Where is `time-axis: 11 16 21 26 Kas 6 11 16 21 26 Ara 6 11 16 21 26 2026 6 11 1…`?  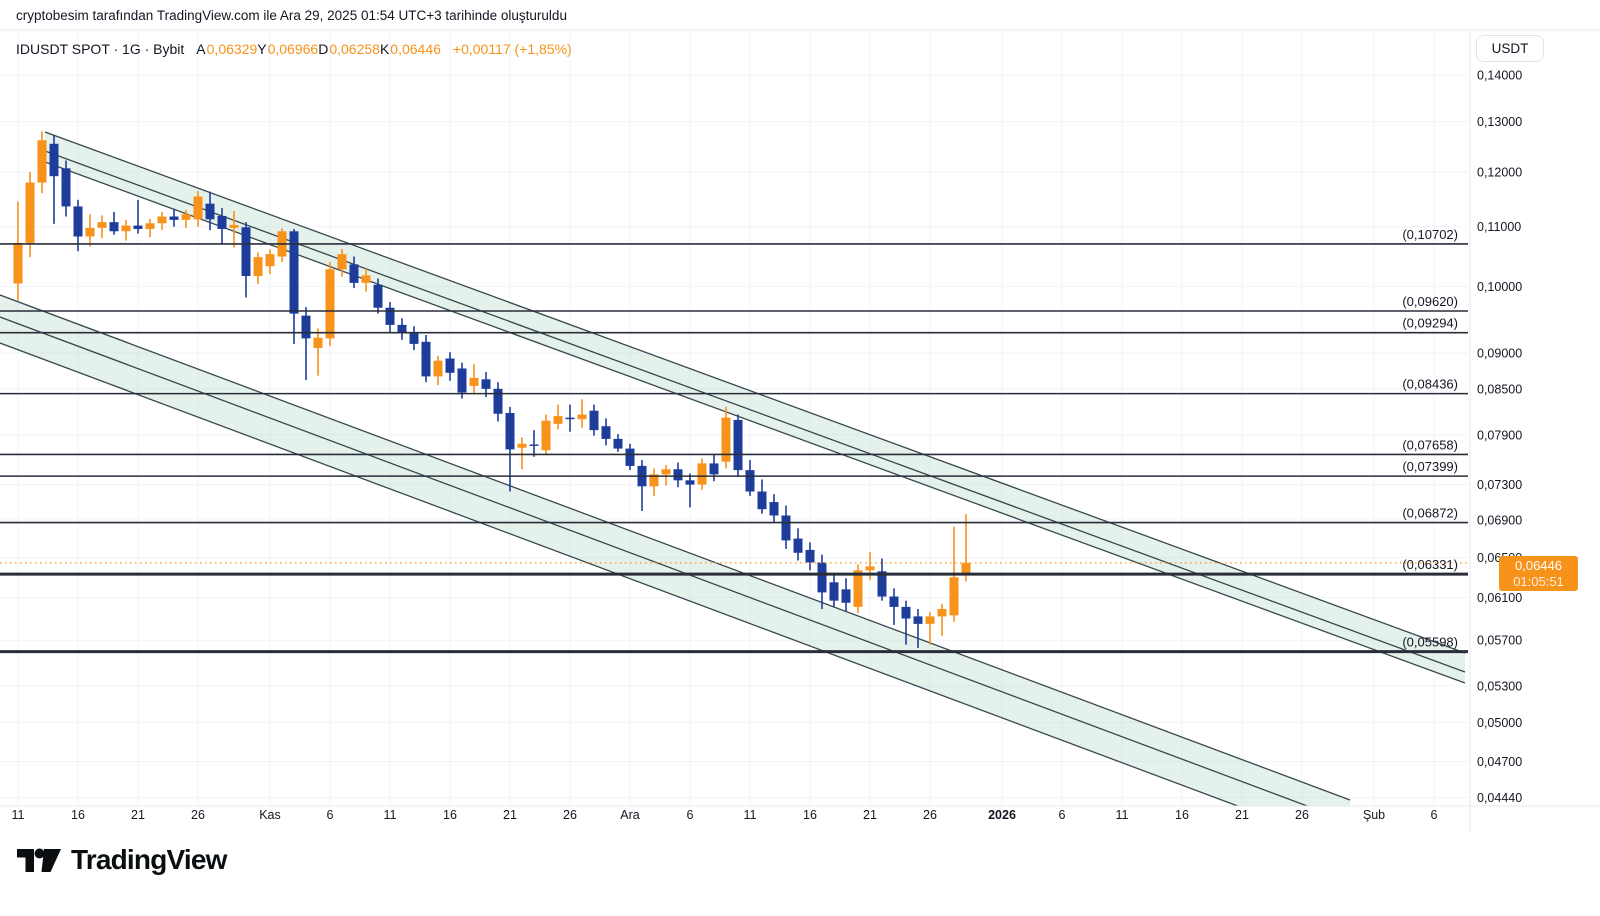 time-axis: 11 16 21 26 Kas 6 11 16 21 26 Ara 6 11 16 21 26 2026 6 11 1… is located at coordinates (725, 815).